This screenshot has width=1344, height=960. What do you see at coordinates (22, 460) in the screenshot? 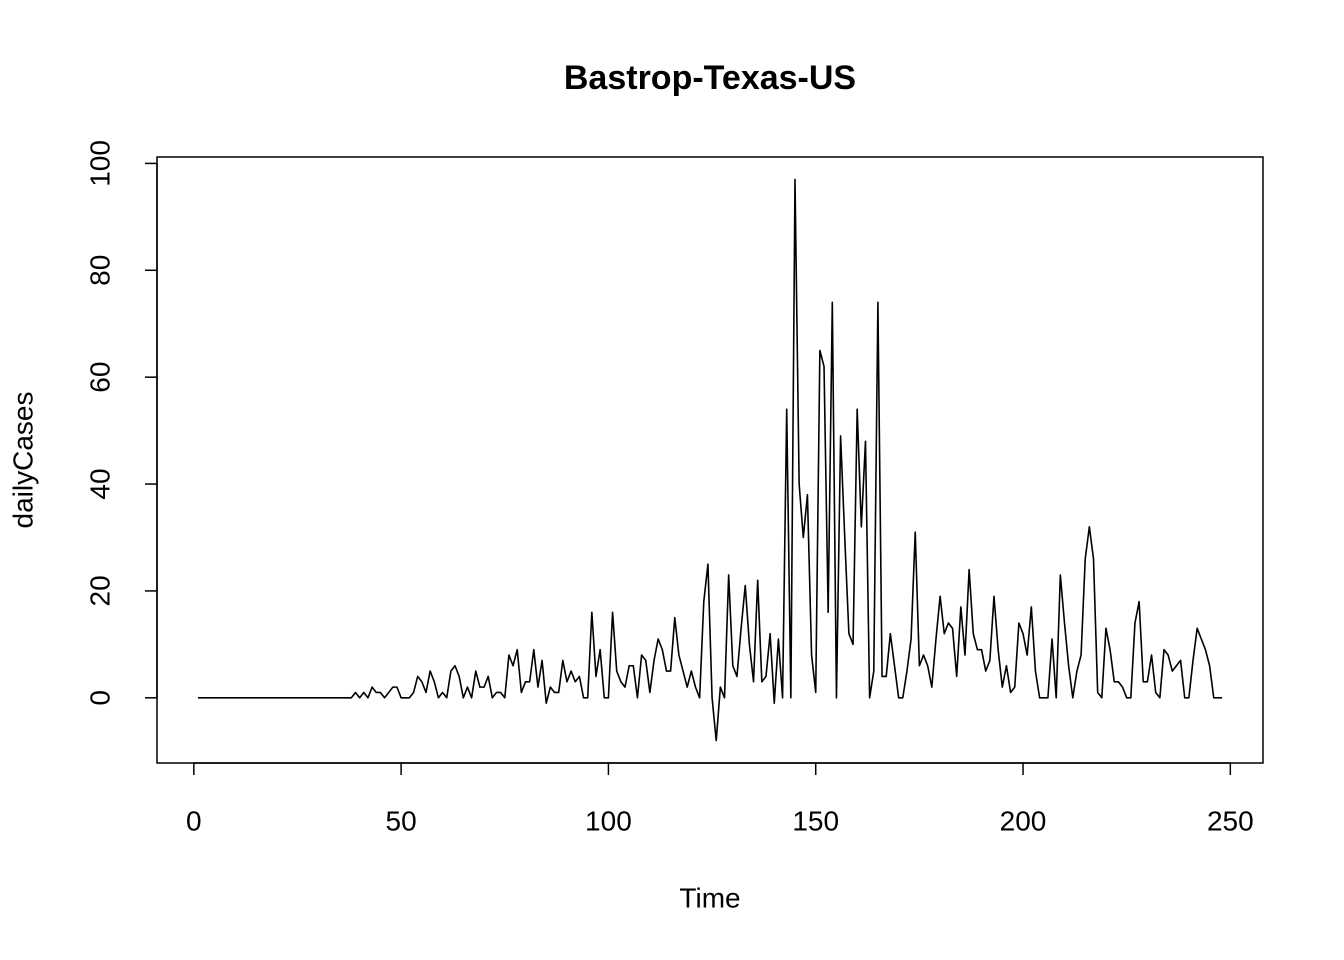
I see `y-axis-label: dailyCases` at bounding box center [22, 460].